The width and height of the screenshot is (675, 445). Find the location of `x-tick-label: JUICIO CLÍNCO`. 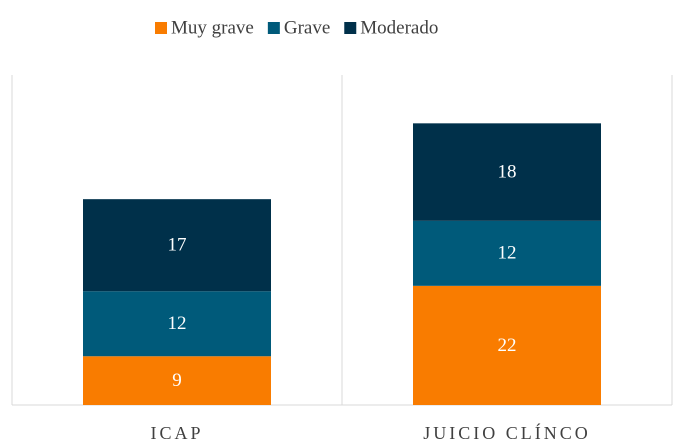

x-tick-label: JUICIO CLÍNCO is located at coordinates (507, 432).